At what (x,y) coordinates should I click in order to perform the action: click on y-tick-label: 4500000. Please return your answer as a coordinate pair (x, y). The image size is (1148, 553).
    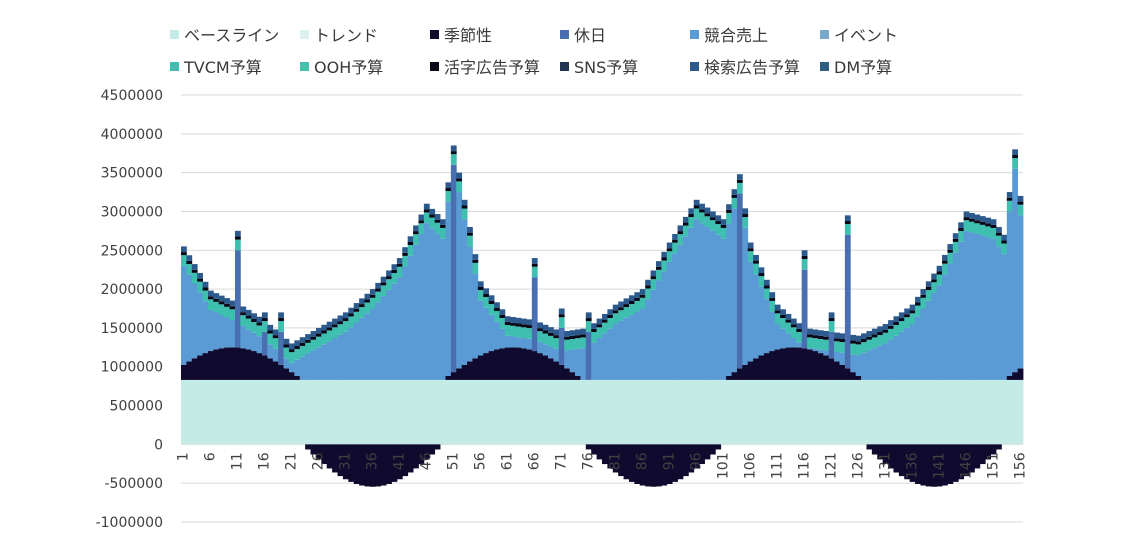
    Looking at the image, I should click on (132, 96).